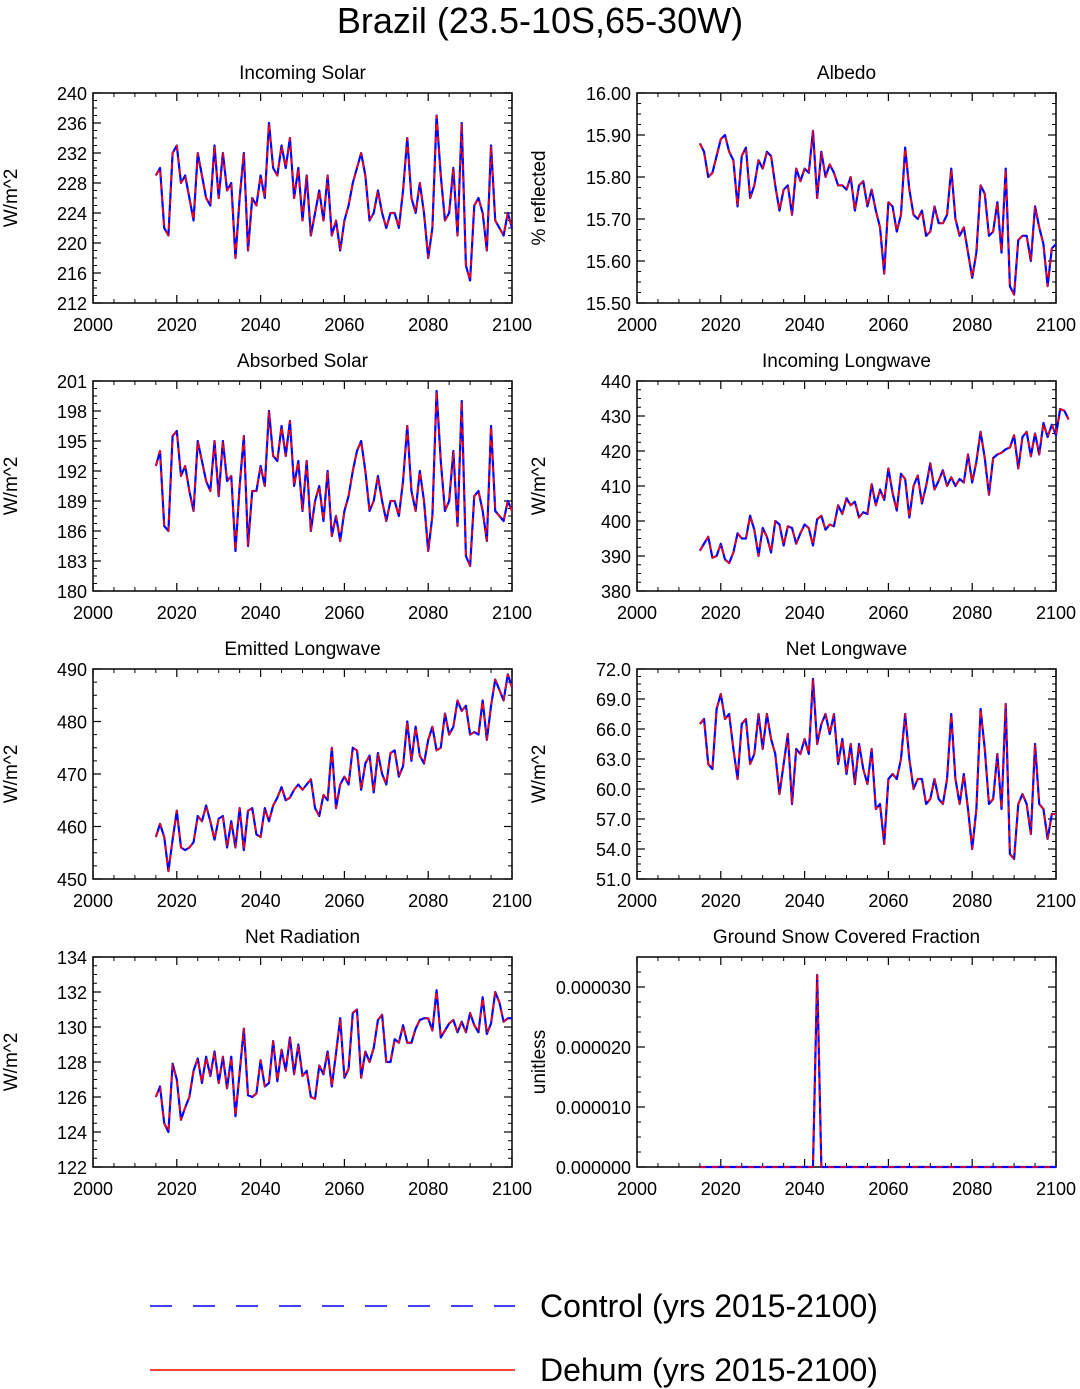 The image size is (1080, 1389). What do you see at coordinates (613, 760) in the screenshot?
I see `y-tick-label: 63.0` at bounding box center [613, 760].